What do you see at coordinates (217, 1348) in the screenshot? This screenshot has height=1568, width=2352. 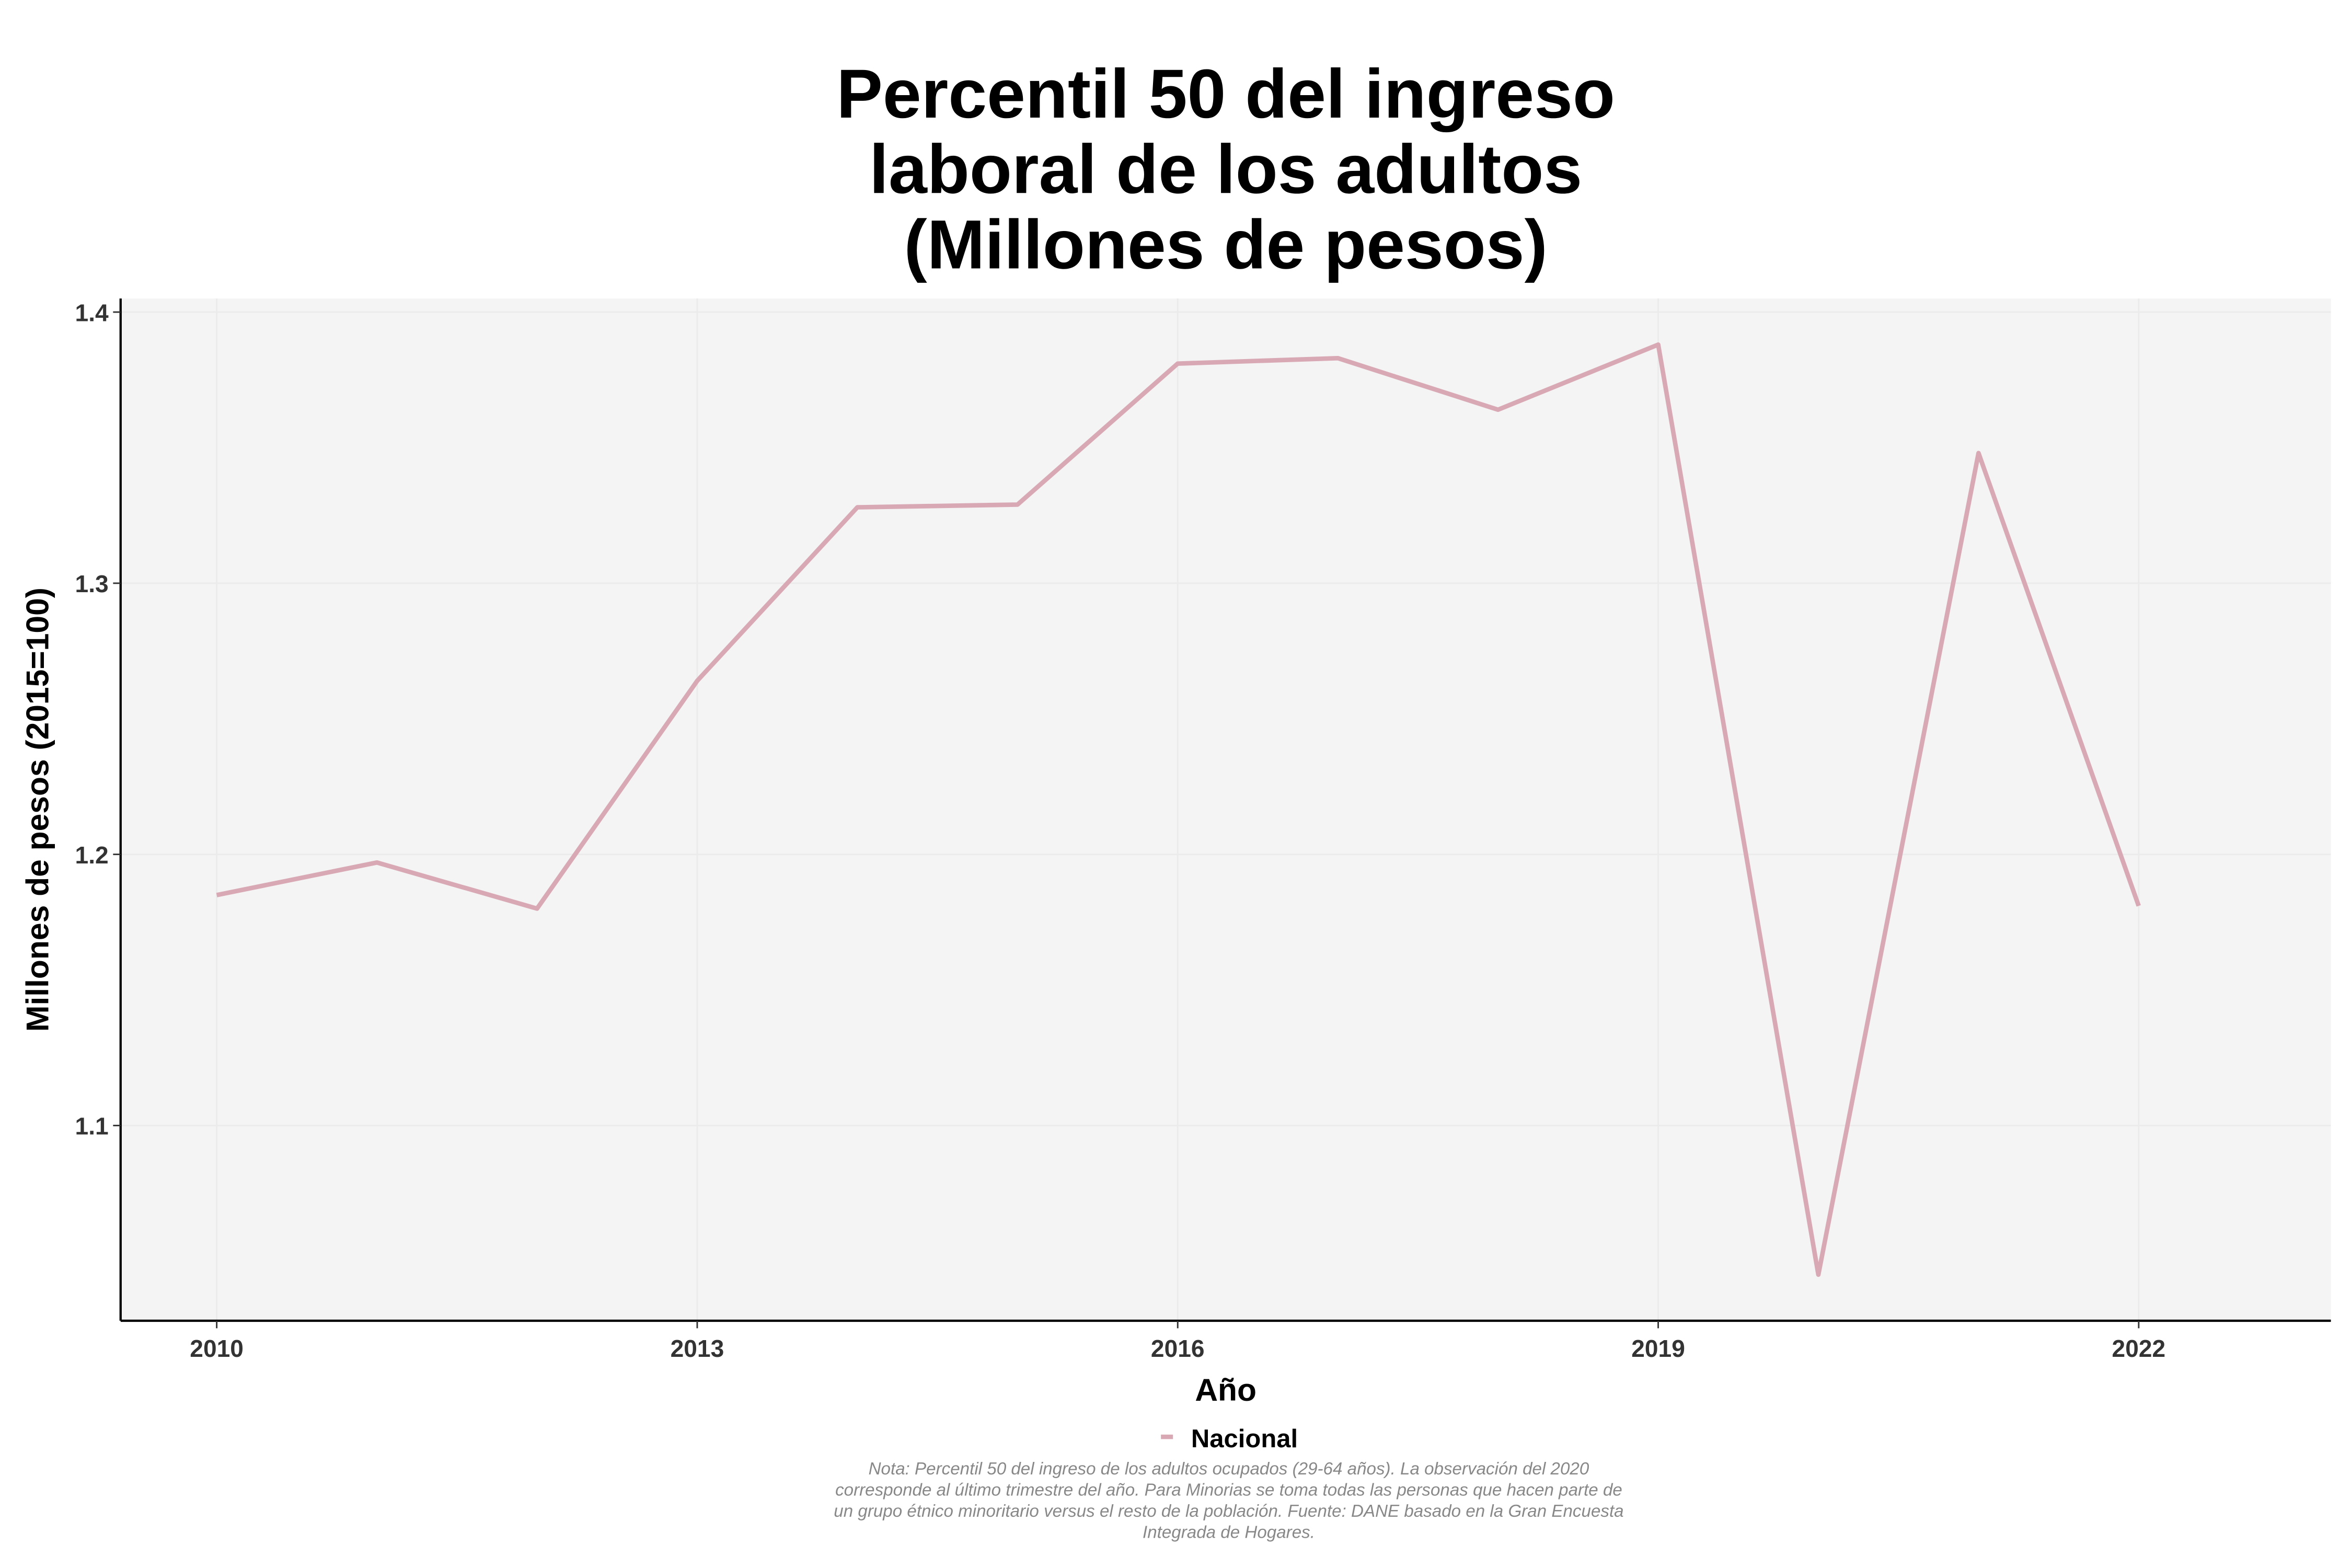 I see `x-tick-label: 2010` at bounding box center [217, 1348].